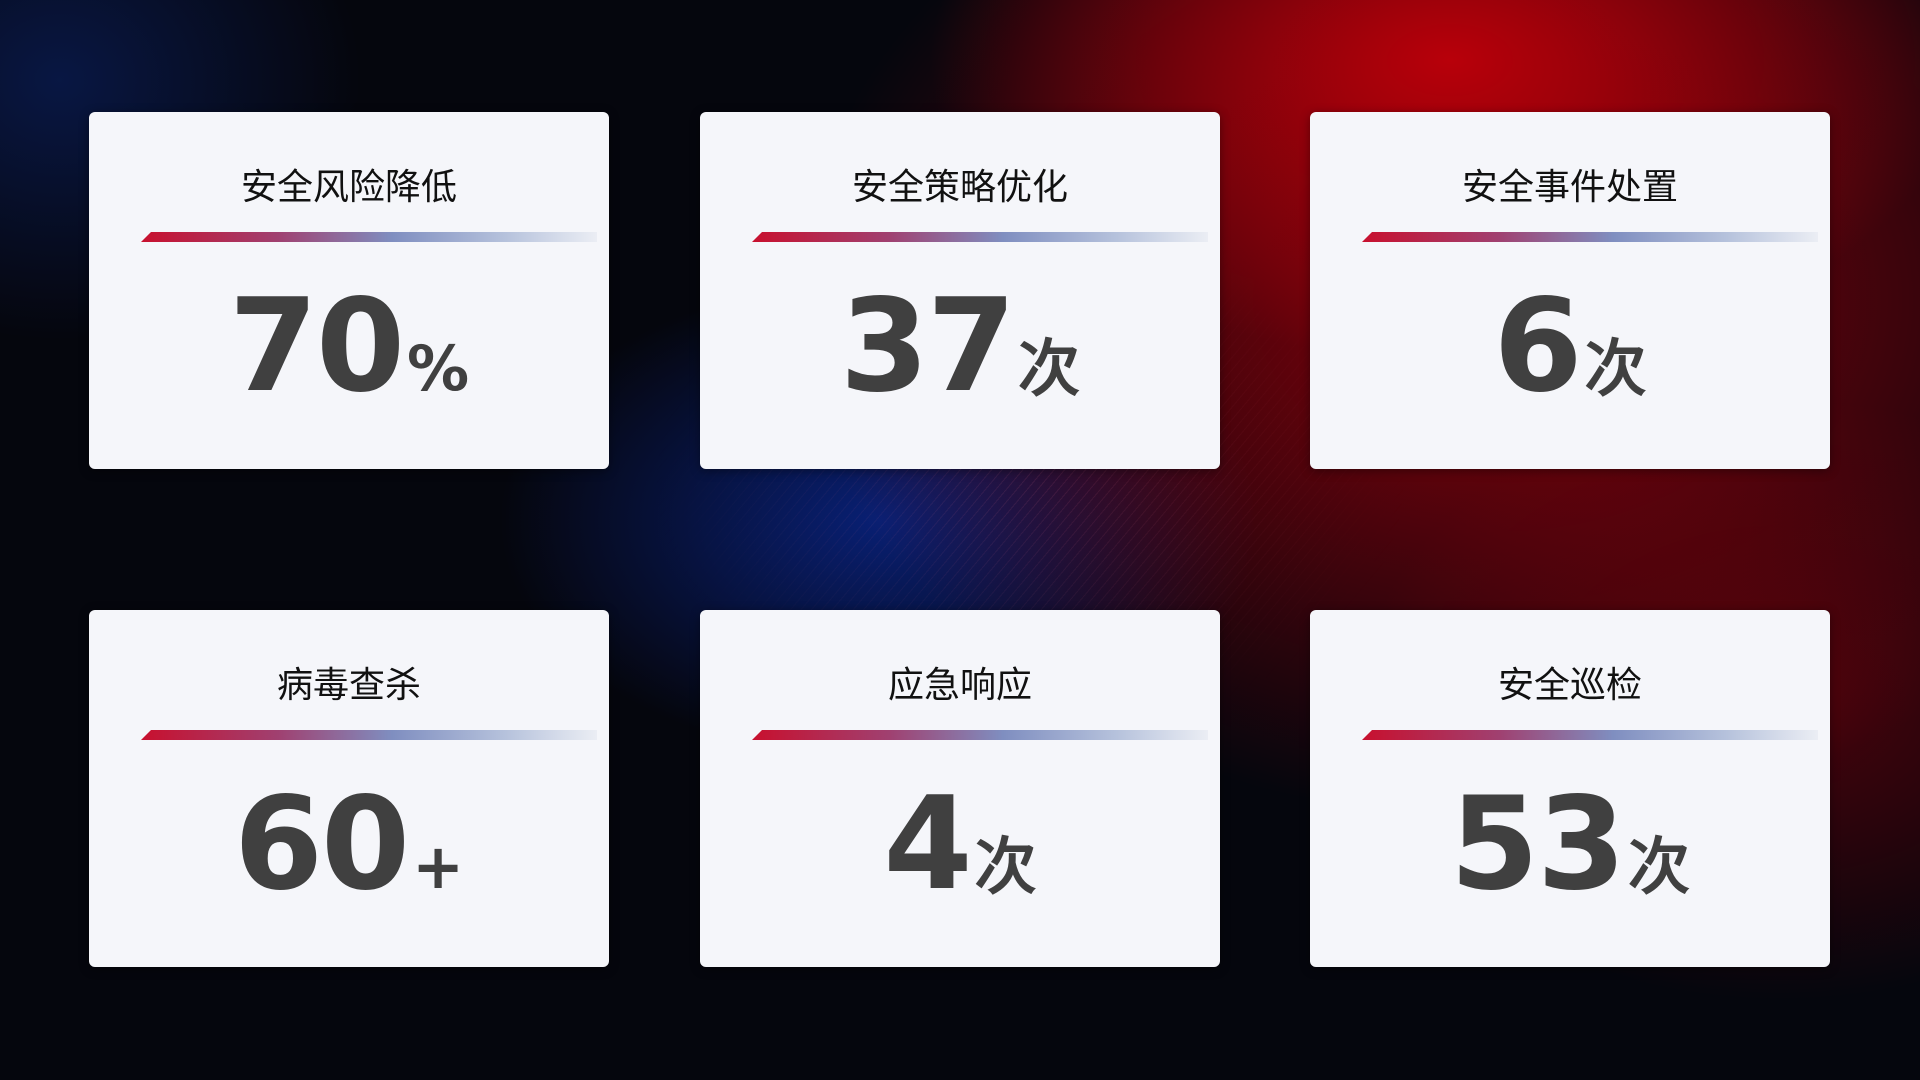  What do you see at coordinates (1537, 346) in the screenshot?
I see `value-number: 6` at bounding box center [1537, 346].